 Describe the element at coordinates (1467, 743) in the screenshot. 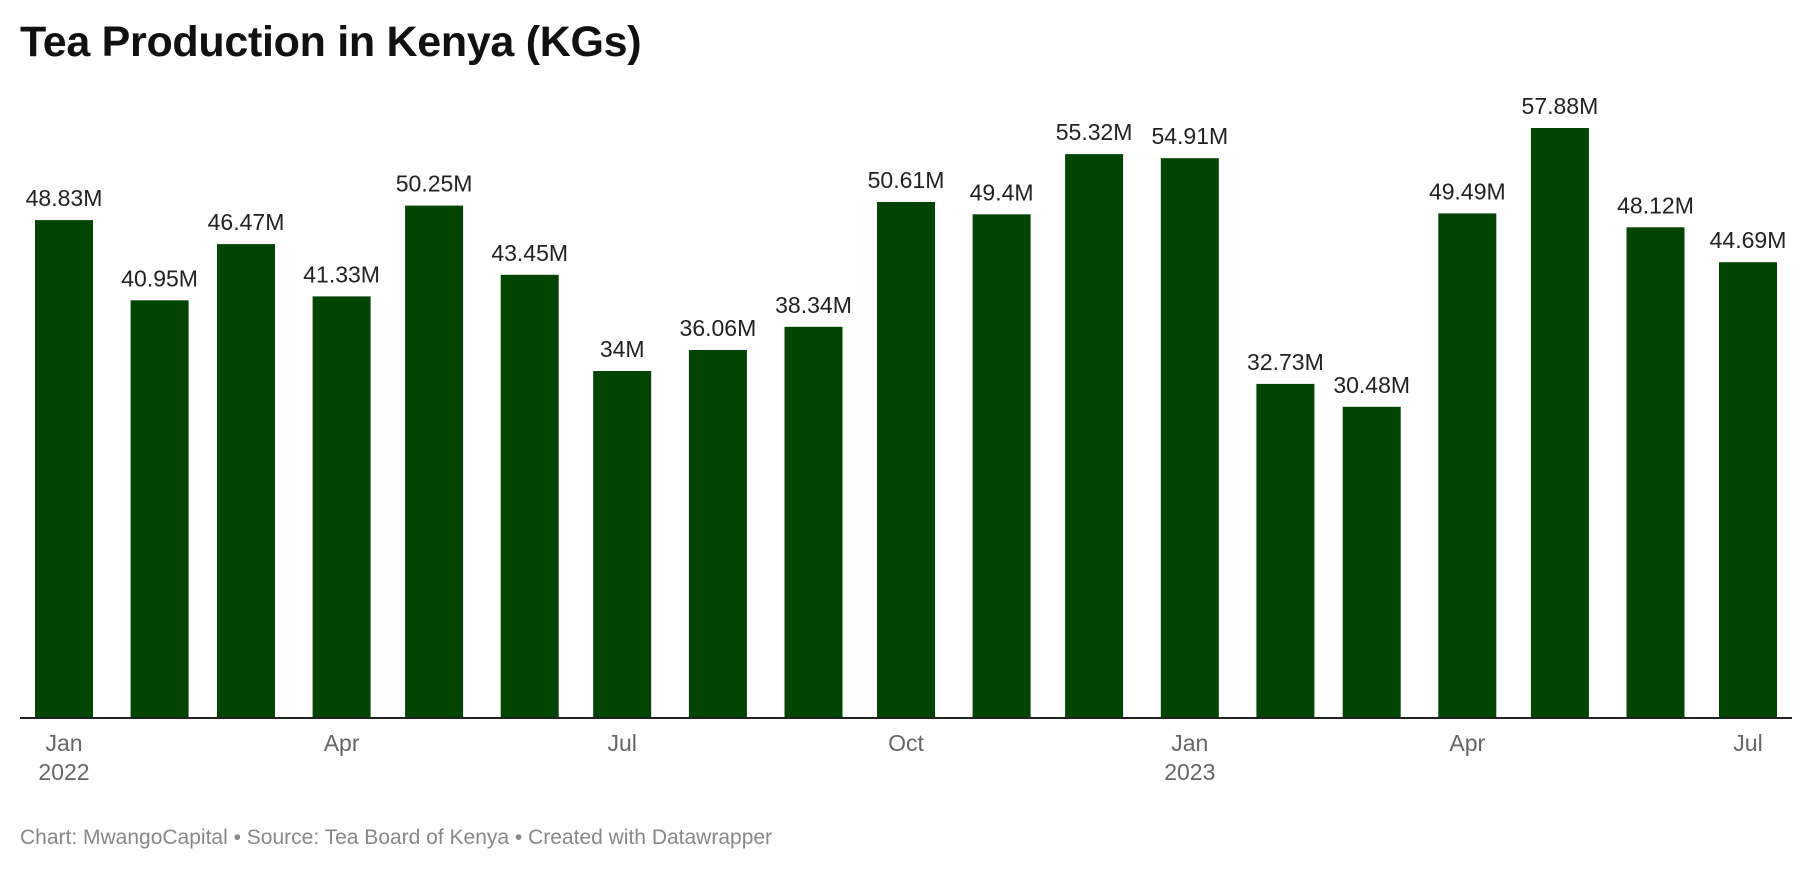

I see `x-tick-label-2023-04: Apr` at that location.